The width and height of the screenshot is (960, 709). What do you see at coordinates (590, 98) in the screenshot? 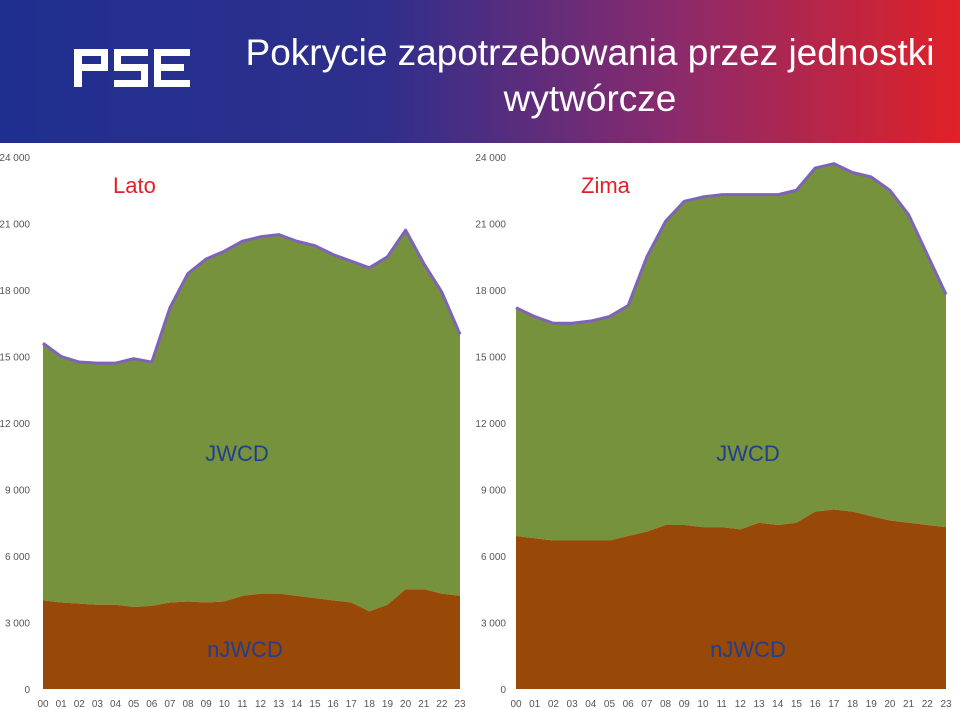
I see `title-line-2: wytwórcze` at bounding box center [590, 98].